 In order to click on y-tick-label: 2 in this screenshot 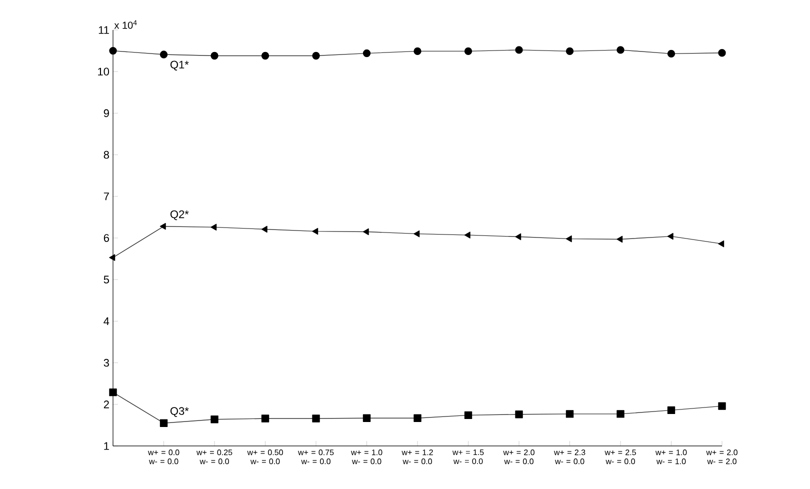, I will do `click(106, 404)`.